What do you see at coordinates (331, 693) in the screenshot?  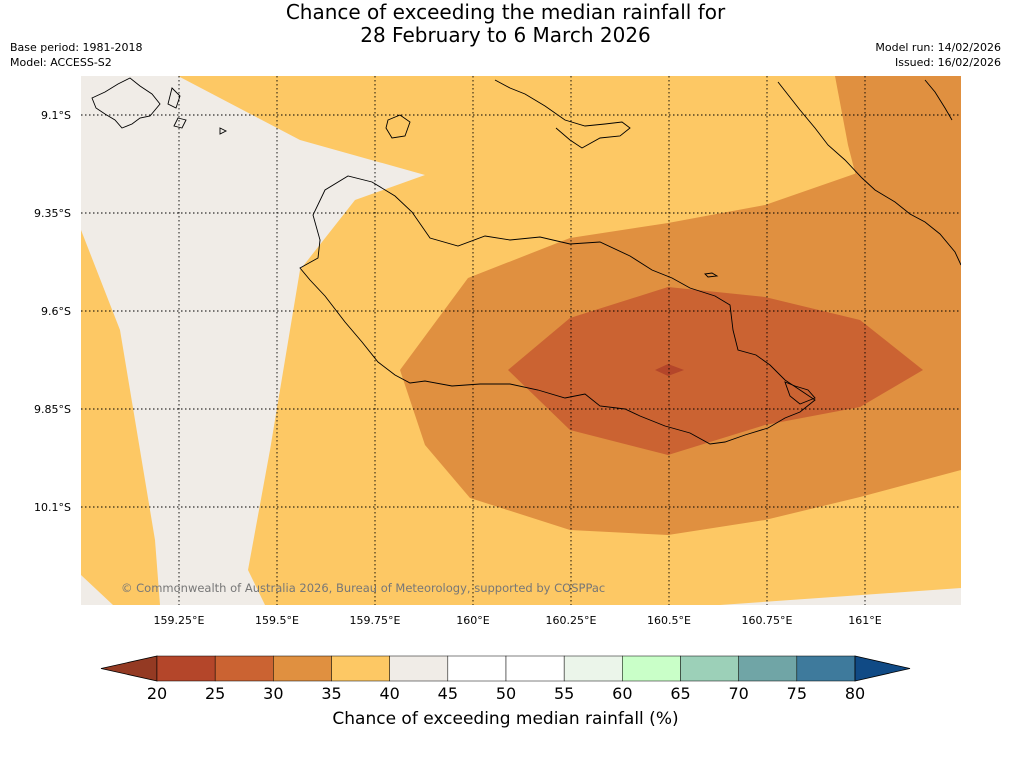 I see `colorbar-tick-label: 35` at bounding box center [331, 693].